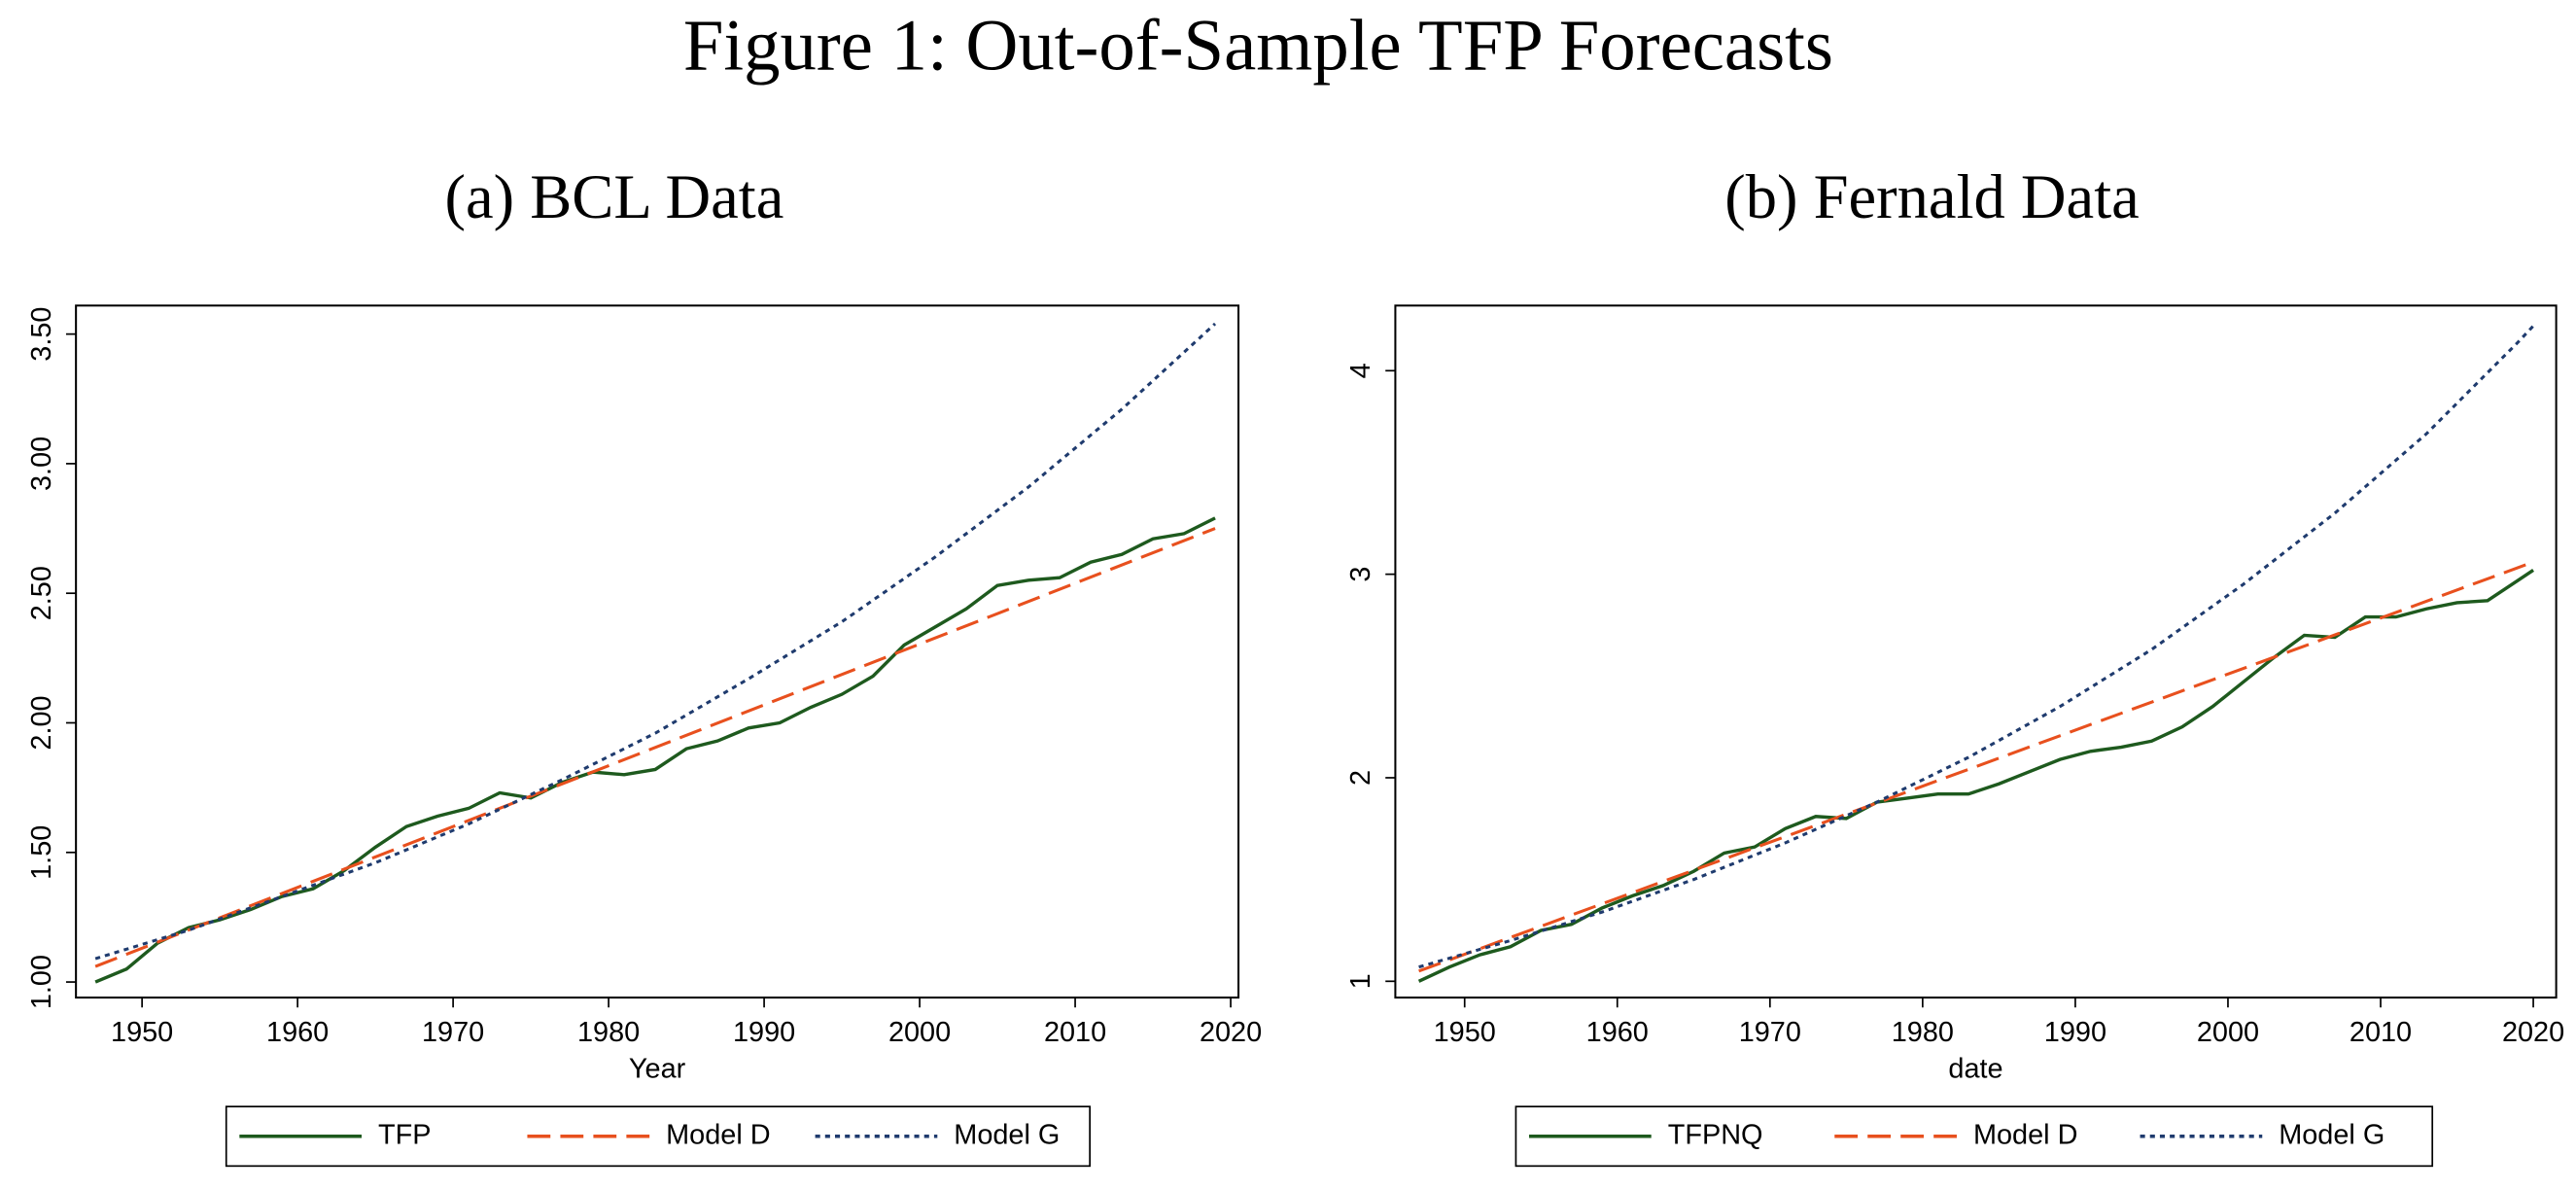  What do you see at coordinates (1360, 778) in the screenshot?
I see `y-tick-label: 2` at bounding box center [1360, 778].